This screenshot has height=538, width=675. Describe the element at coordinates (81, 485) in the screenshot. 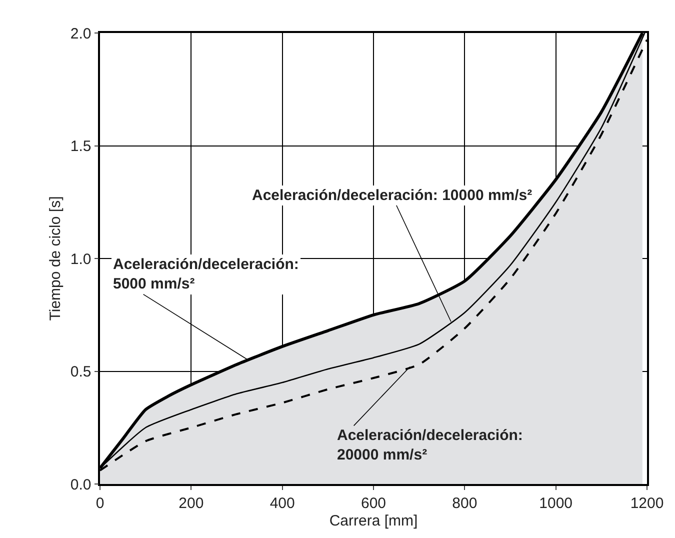

I see `y-tick-label: 0.0` at that location.